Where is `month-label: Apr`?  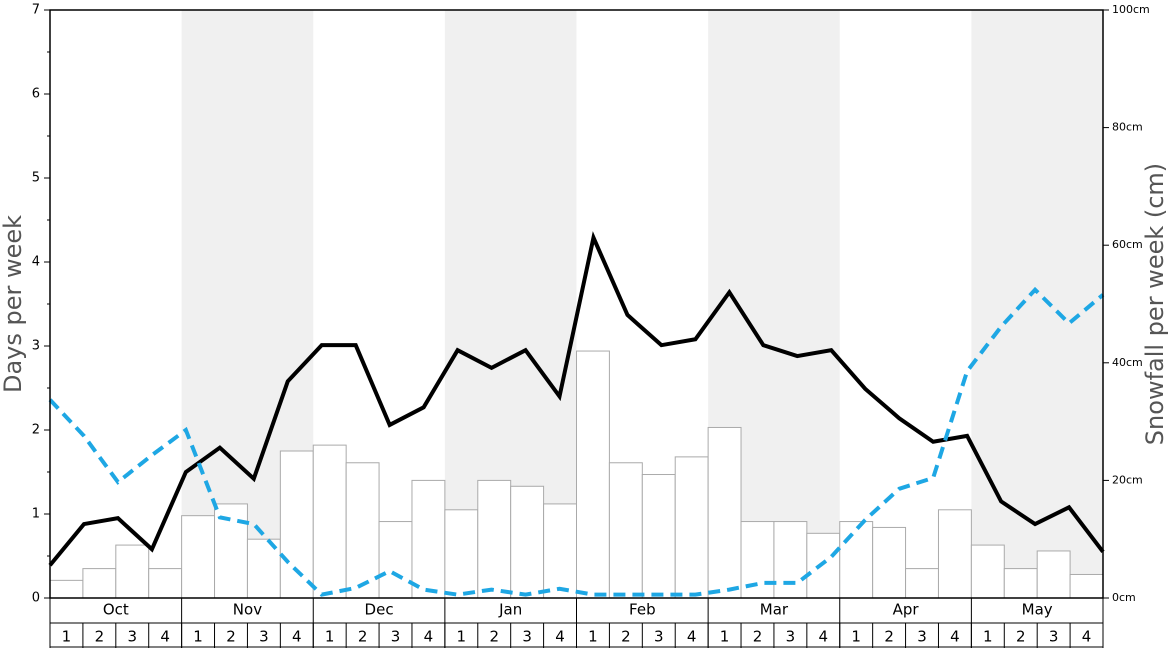 month-label: Apr is located at coordinates (906, 610).